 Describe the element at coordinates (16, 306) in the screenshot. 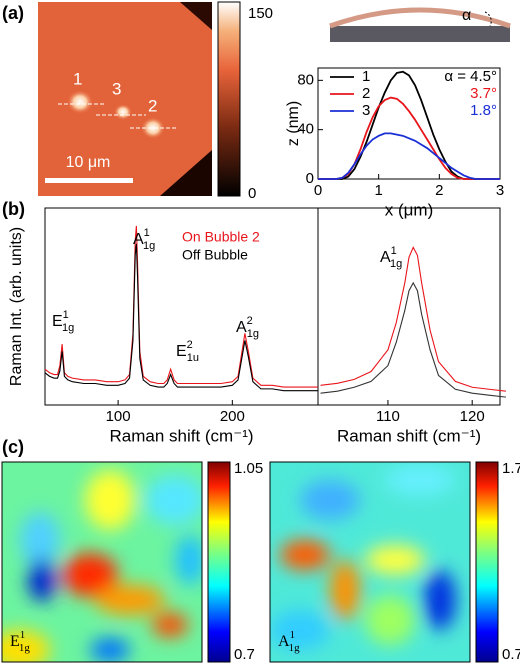

I see `y-axis-label: Raman Int. (arb. units)` at that location.